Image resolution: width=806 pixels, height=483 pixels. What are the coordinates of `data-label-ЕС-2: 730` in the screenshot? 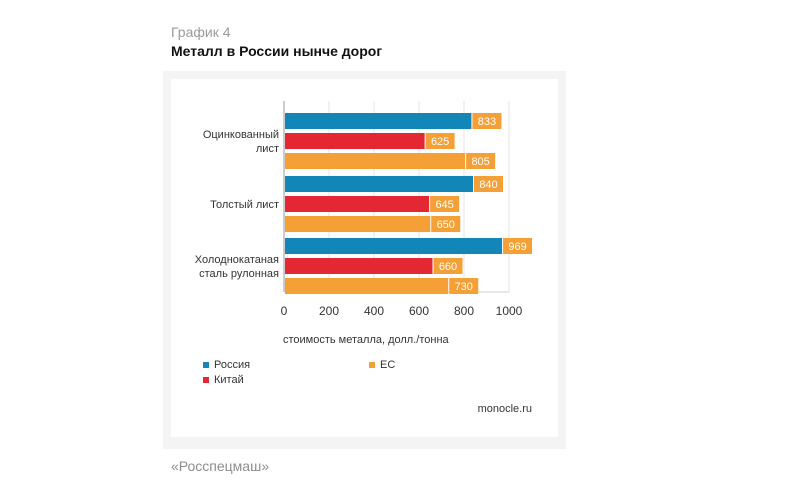 It's located at (464, 287).